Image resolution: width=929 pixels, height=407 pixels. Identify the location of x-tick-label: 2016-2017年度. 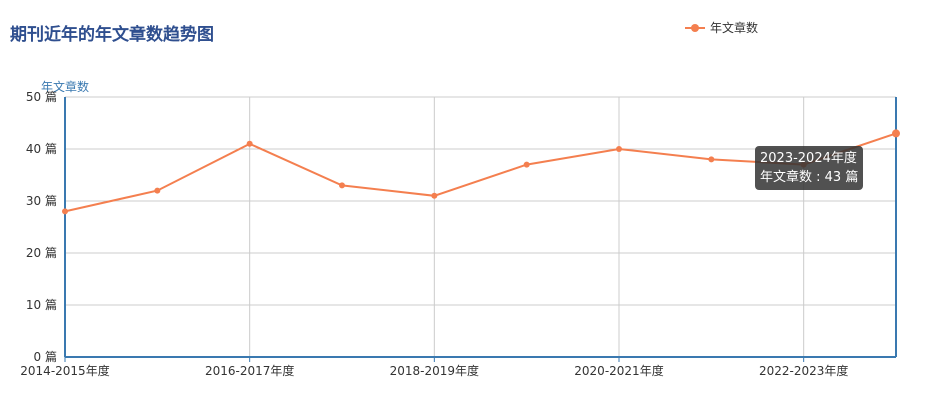
(249, 370).